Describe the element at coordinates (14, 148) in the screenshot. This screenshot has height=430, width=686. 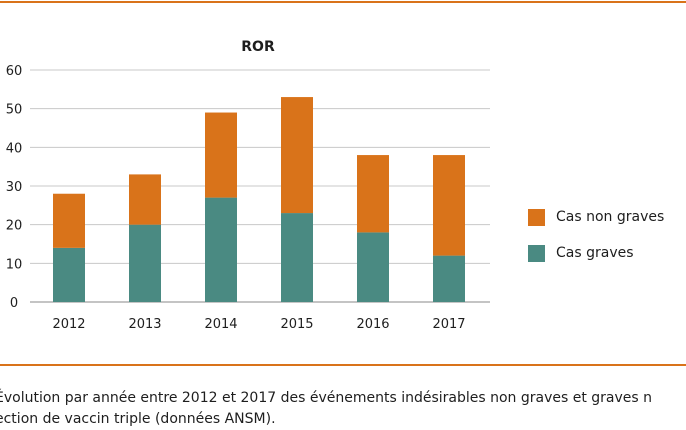
I see `y-tick-label: 40` at that location.